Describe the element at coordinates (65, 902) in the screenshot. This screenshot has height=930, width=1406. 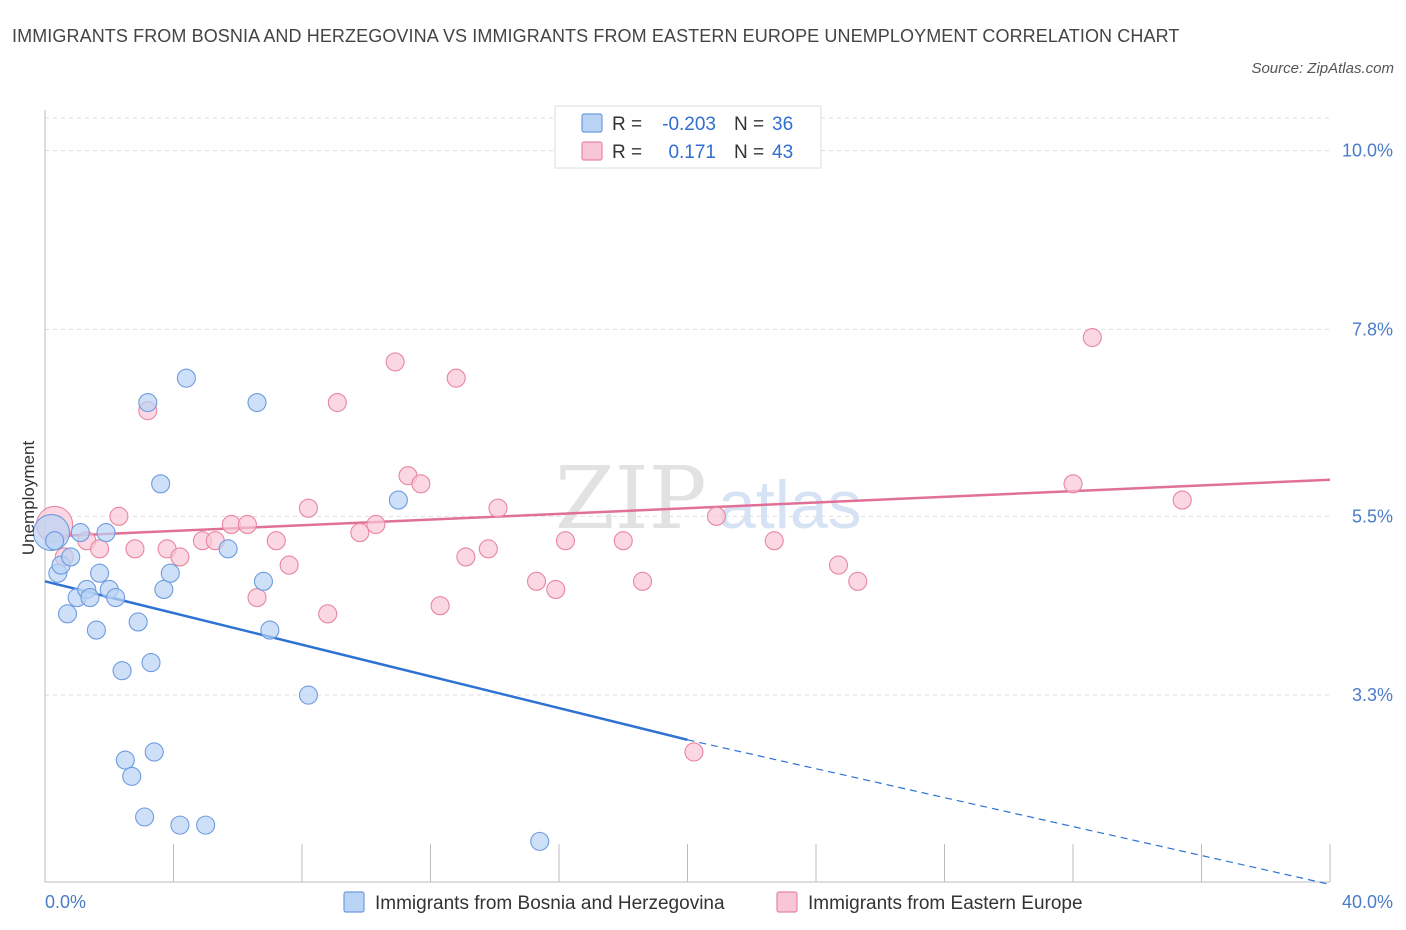
I see `x-tick-label-0: 0.0%` at that location.